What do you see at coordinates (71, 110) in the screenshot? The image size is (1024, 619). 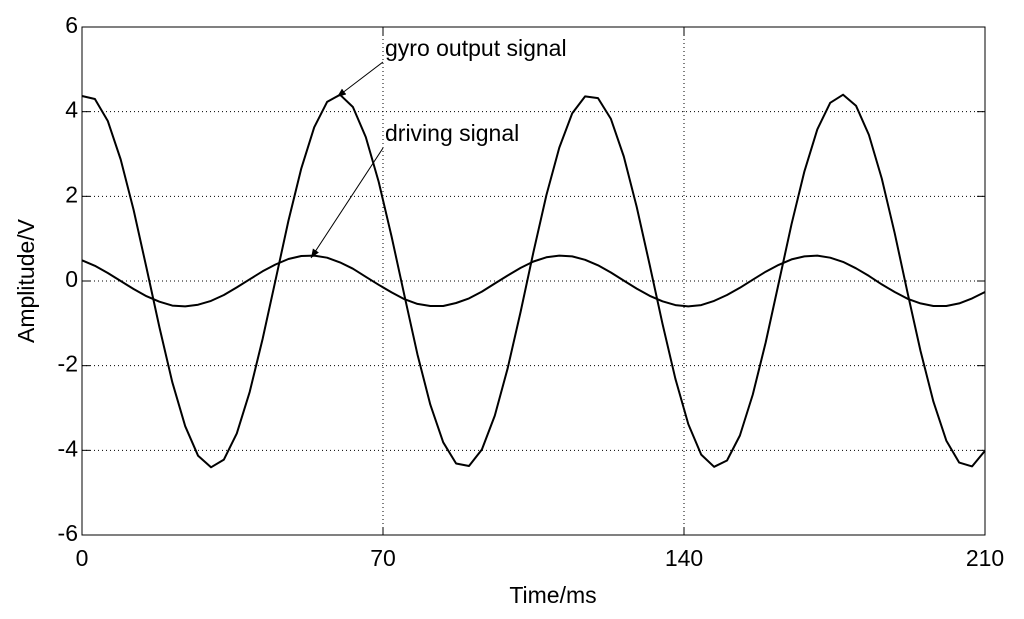 I see `y-tick-label: 4` at bounding box center [71, 110].